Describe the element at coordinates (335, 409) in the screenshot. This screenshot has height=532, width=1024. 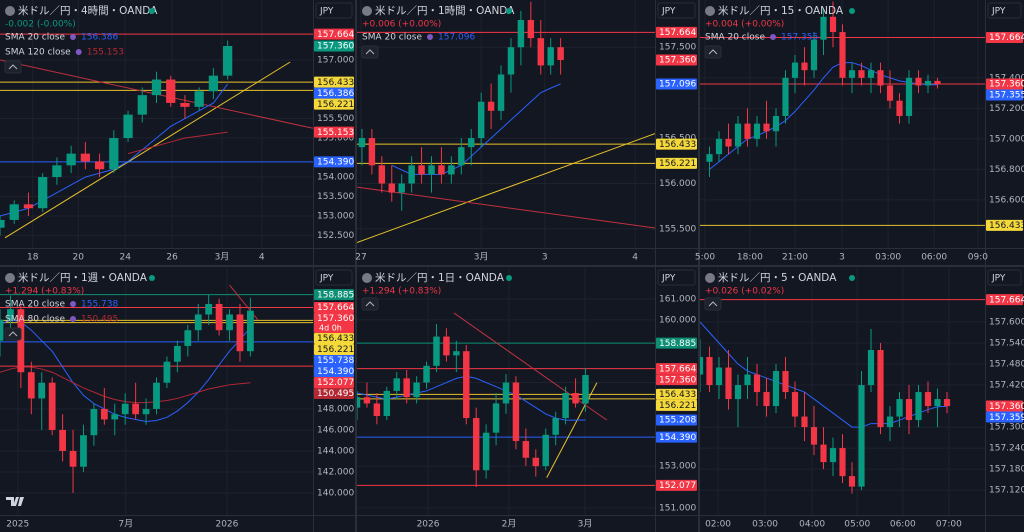
I see `y-tick-label: 148.000` at that location.